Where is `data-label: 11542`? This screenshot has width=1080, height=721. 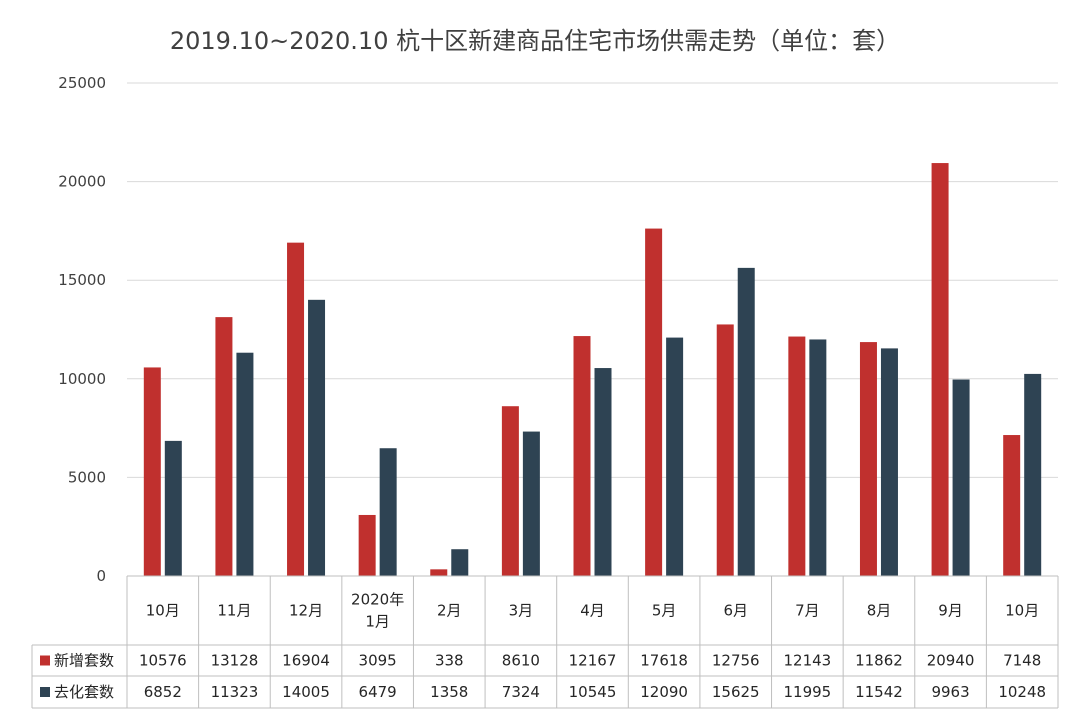 data-label: 11542 is located at coordinates (879, 692).